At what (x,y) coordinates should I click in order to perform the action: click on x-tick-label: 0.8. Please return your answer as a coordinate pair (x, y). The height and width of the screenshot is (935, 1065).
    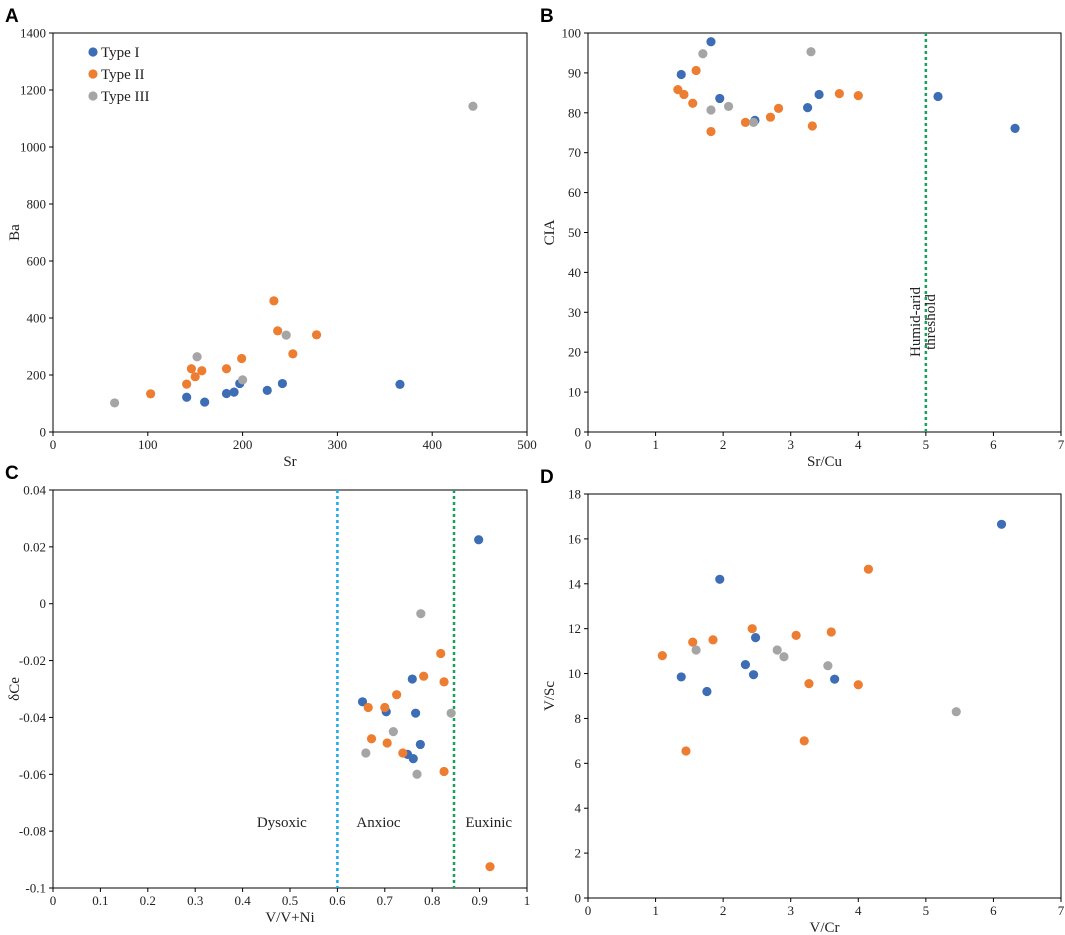
    Looking at the image, I should click on (432, 900).